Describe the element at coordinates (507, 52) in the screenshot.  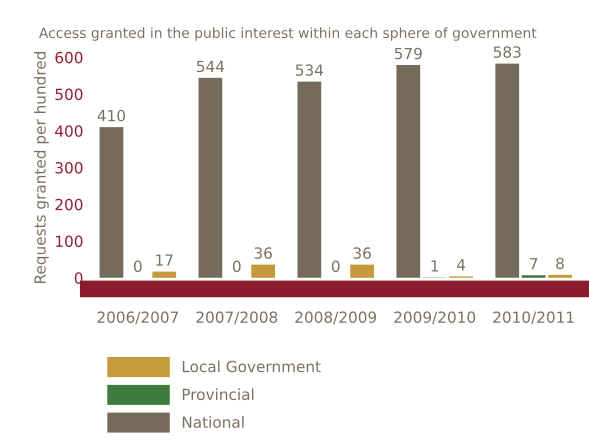
I see `data-label: 583` at that location.